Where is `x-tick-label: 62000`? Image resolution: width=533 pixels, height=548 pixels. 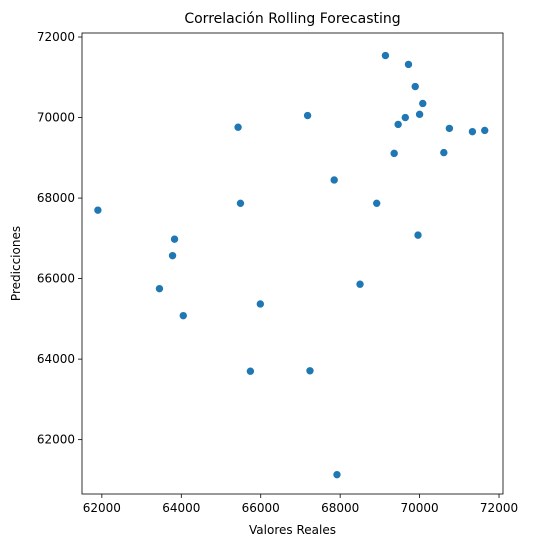
x-tick-label: 62000 is located at coordinates (102, 508).